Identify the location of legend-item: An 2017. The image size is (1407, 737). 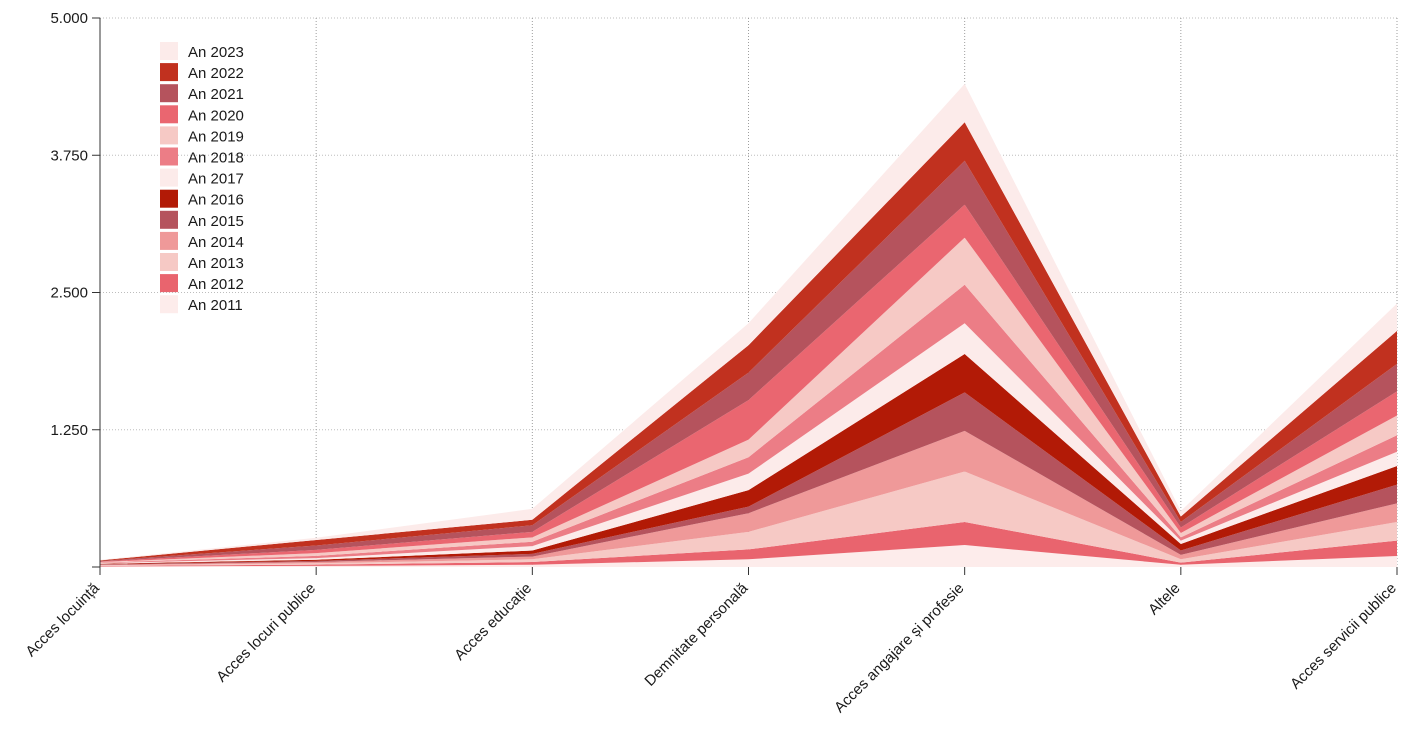
(202, 178).